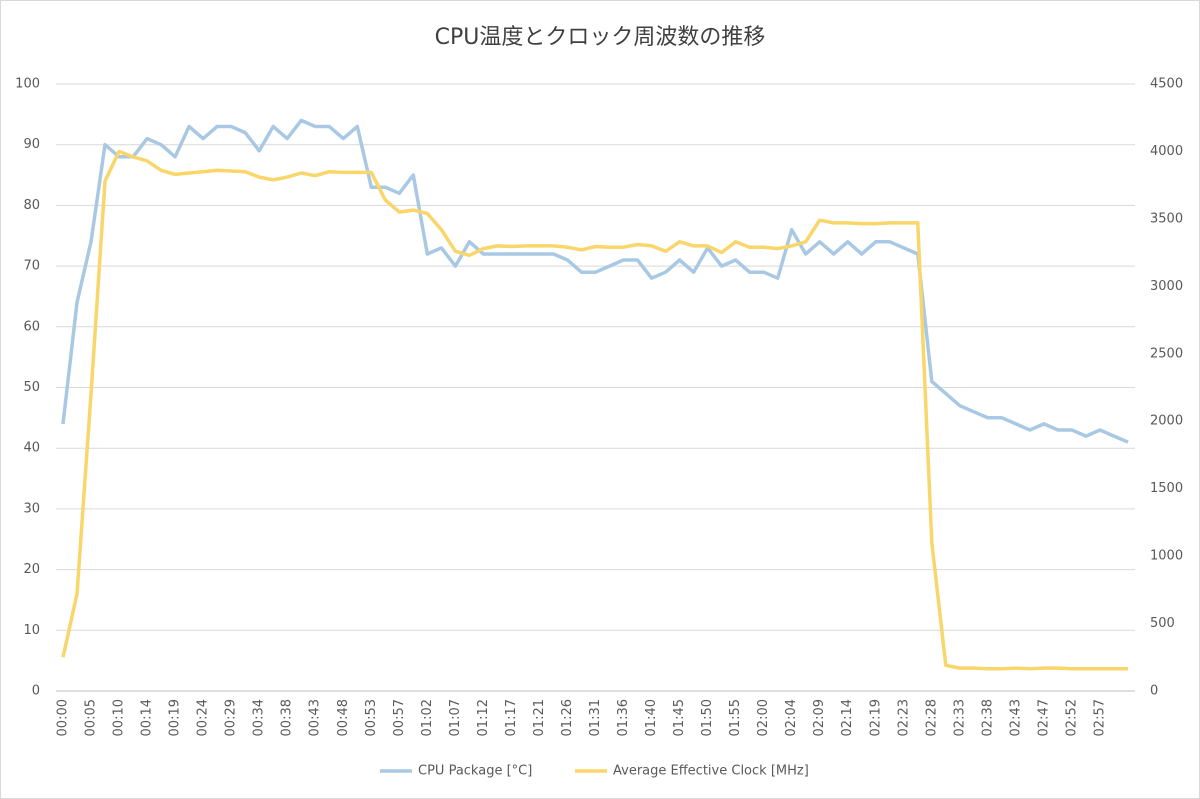  Describe the element at coordinates (31, 508) in the screenshot. I see `y-tick-label: 30` at that location.